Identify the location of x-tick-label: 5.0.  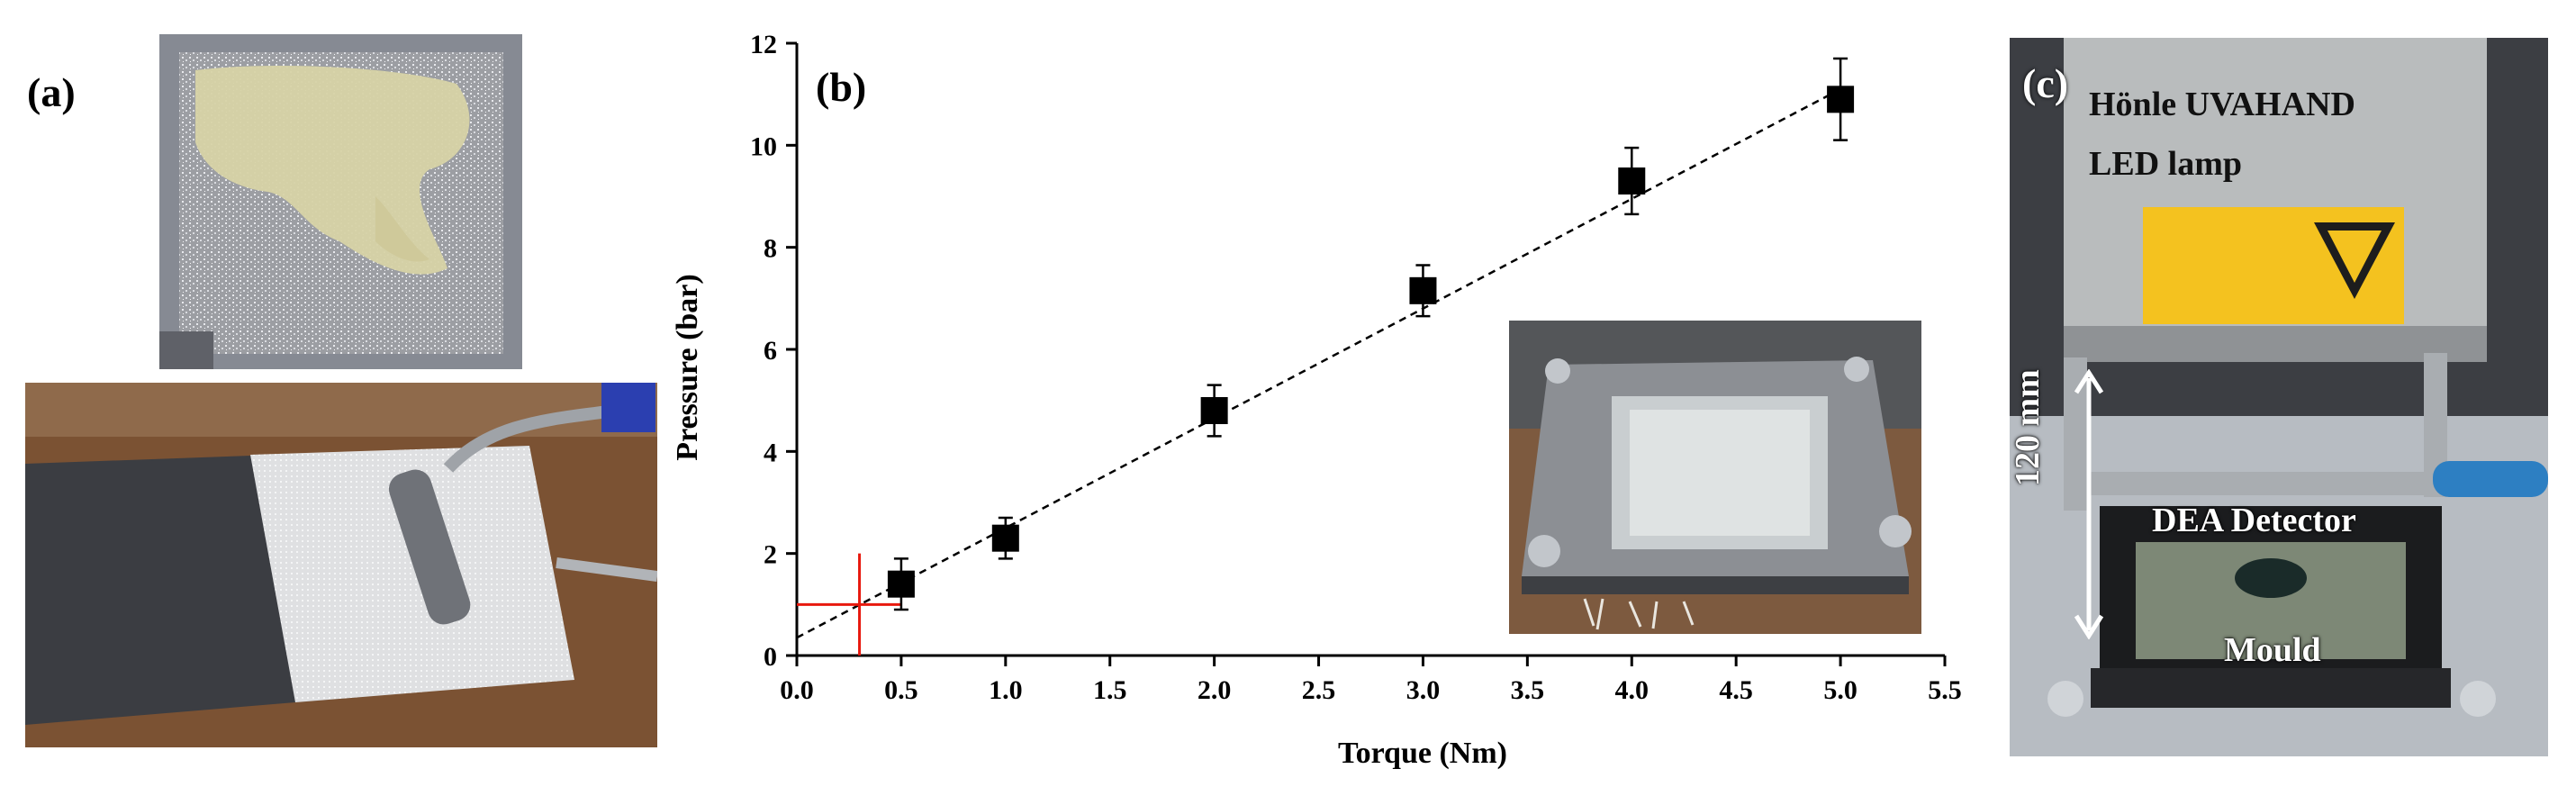
(1840, 690).